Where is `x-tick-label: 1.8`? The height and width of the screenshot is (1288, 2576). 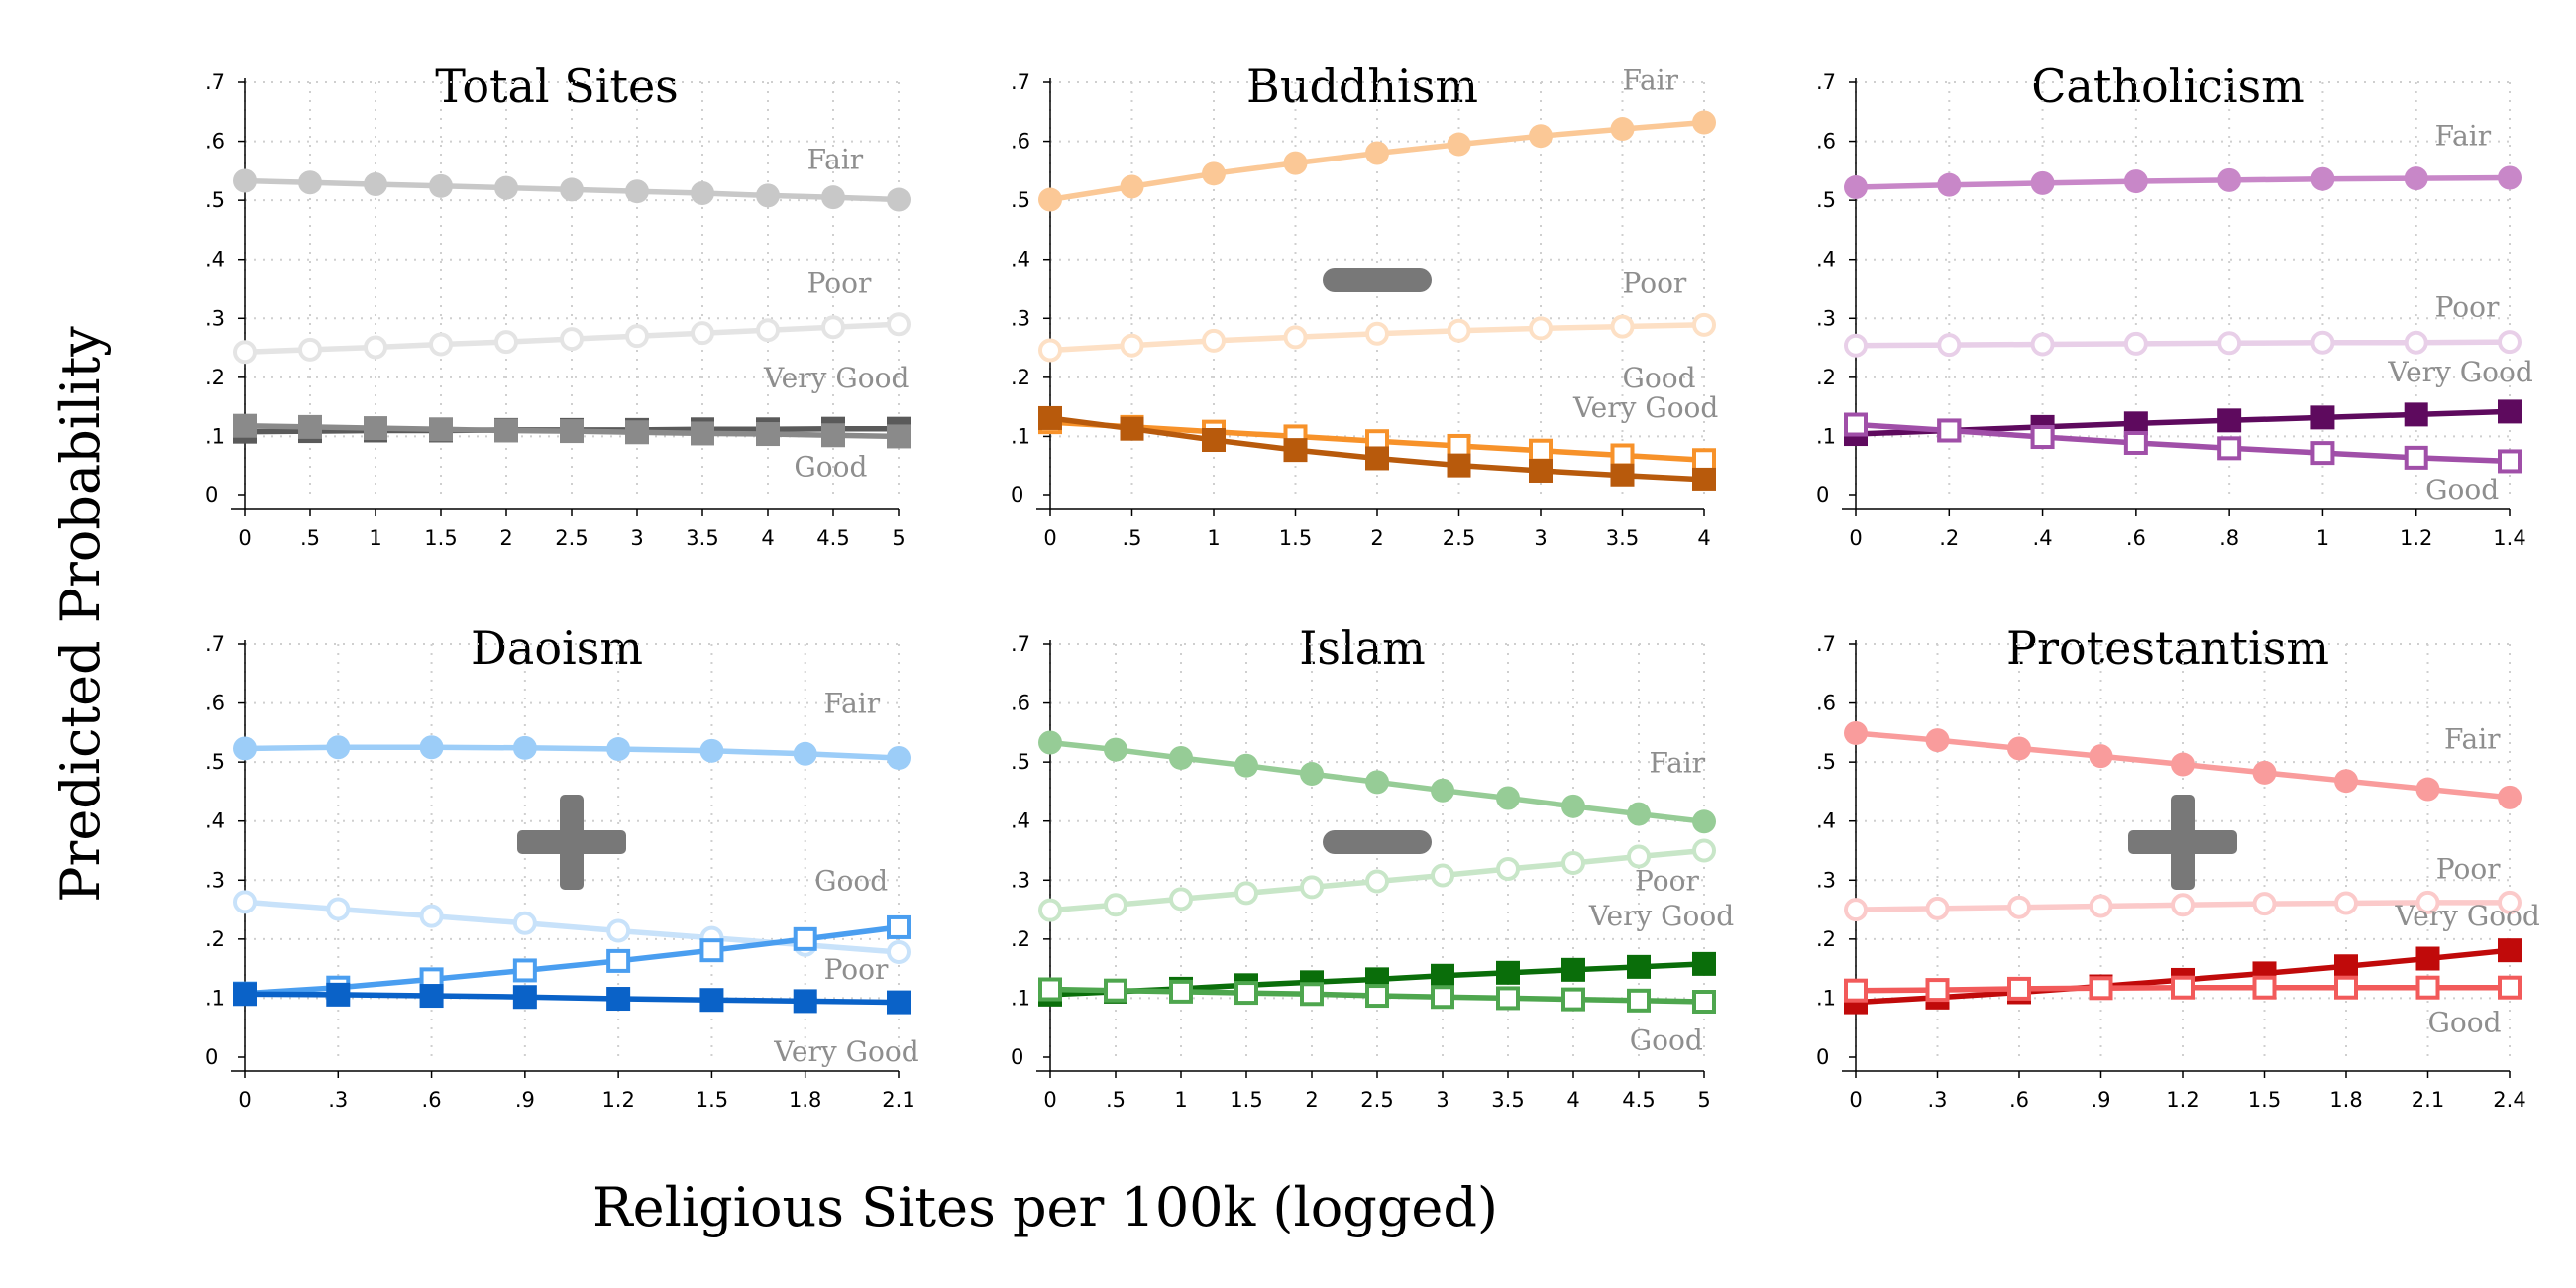 x-tick-label: 1.8 is located at coordinates (2346, 1100).